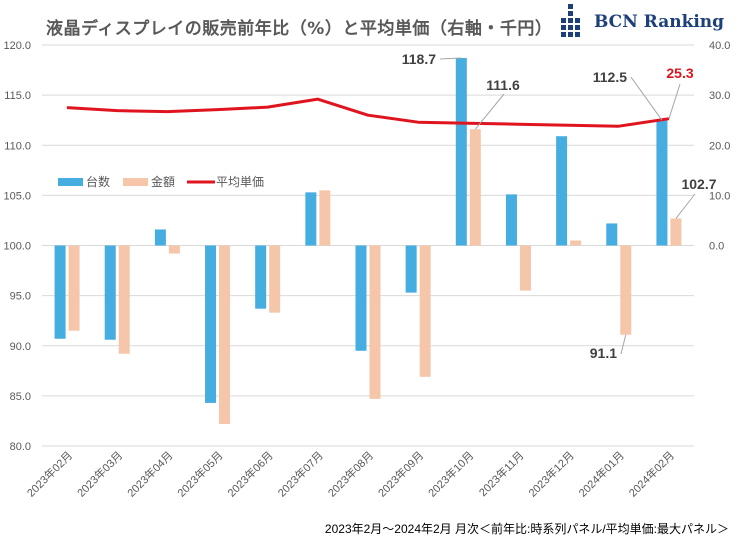 The image size is (743, 539). Describe the element at coordinates (135, 182) in the screenshot. I see `legend-swatch-amount` at that location.